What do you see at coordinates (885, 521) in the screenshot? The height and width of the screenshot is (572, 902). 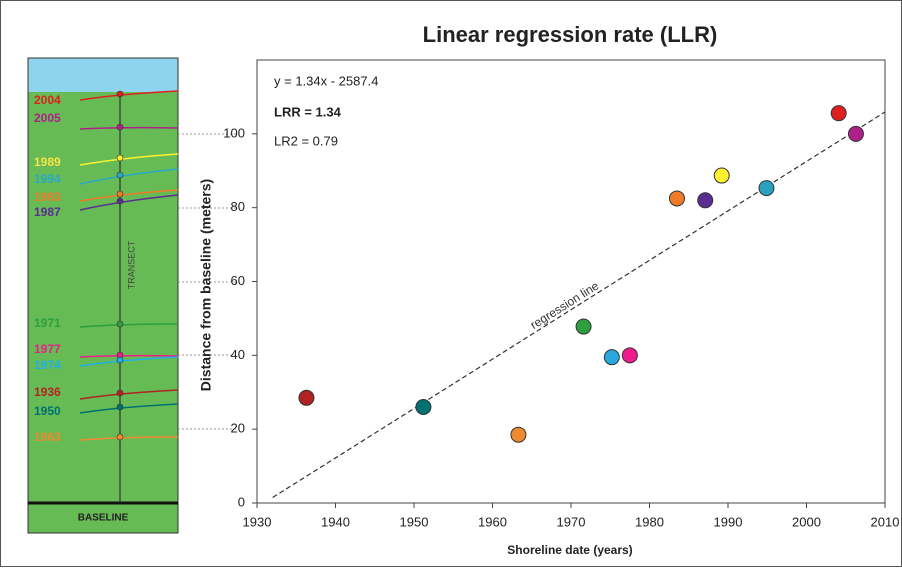 I see `x-tick-label: 2010` at bounding box center [885, 521].